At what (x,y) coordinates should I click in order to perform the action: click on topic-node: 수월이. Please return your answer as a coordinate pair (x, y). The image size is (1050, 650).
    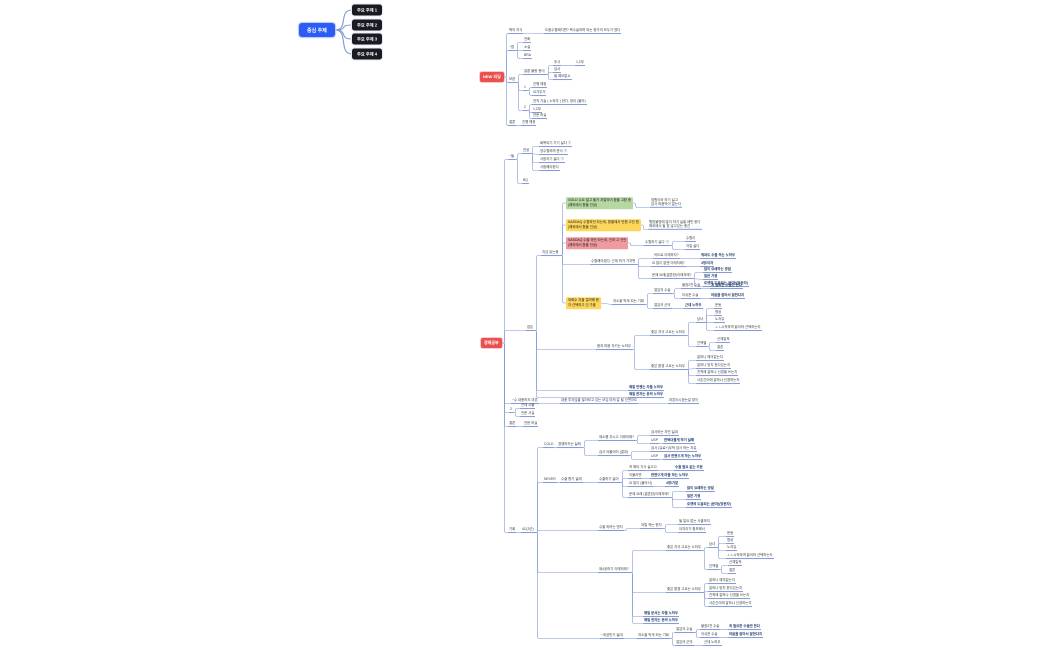
    Looking at the image, I should click on (691, 239).